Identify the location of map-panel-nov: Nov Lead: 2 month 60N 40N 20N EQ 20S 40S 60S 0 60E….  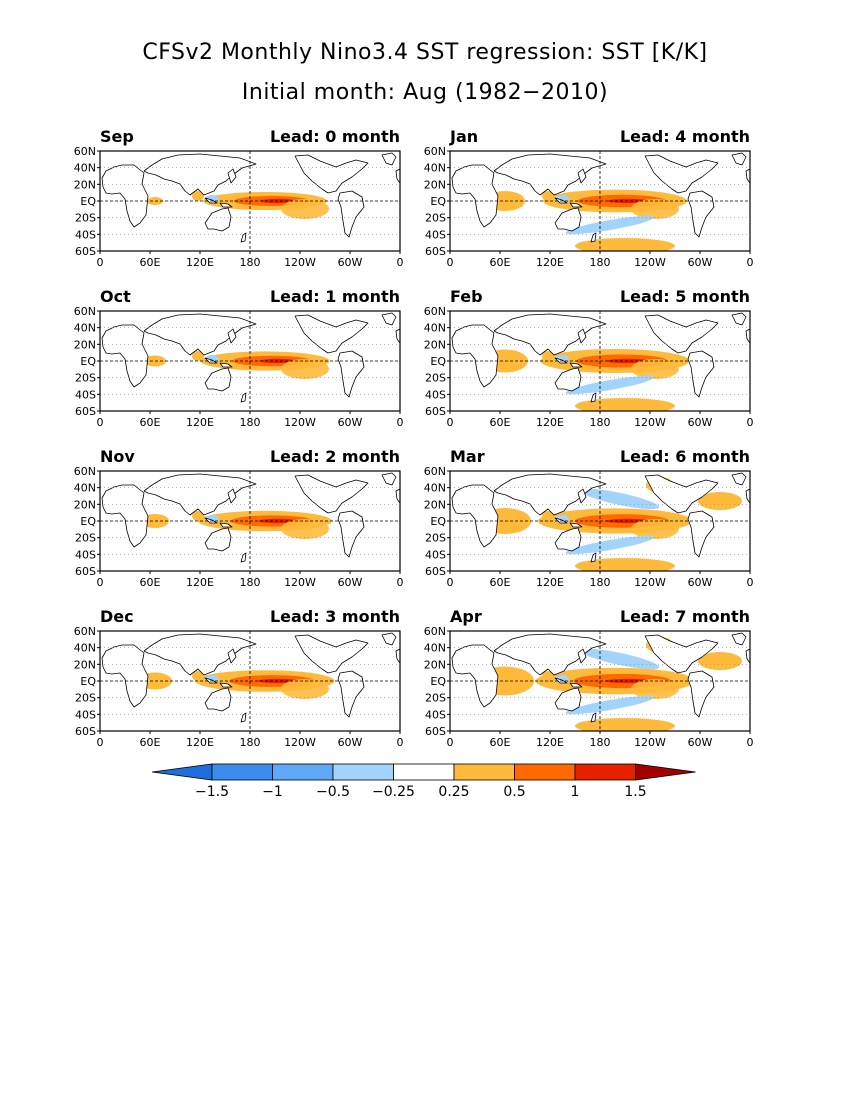
(232, 522).